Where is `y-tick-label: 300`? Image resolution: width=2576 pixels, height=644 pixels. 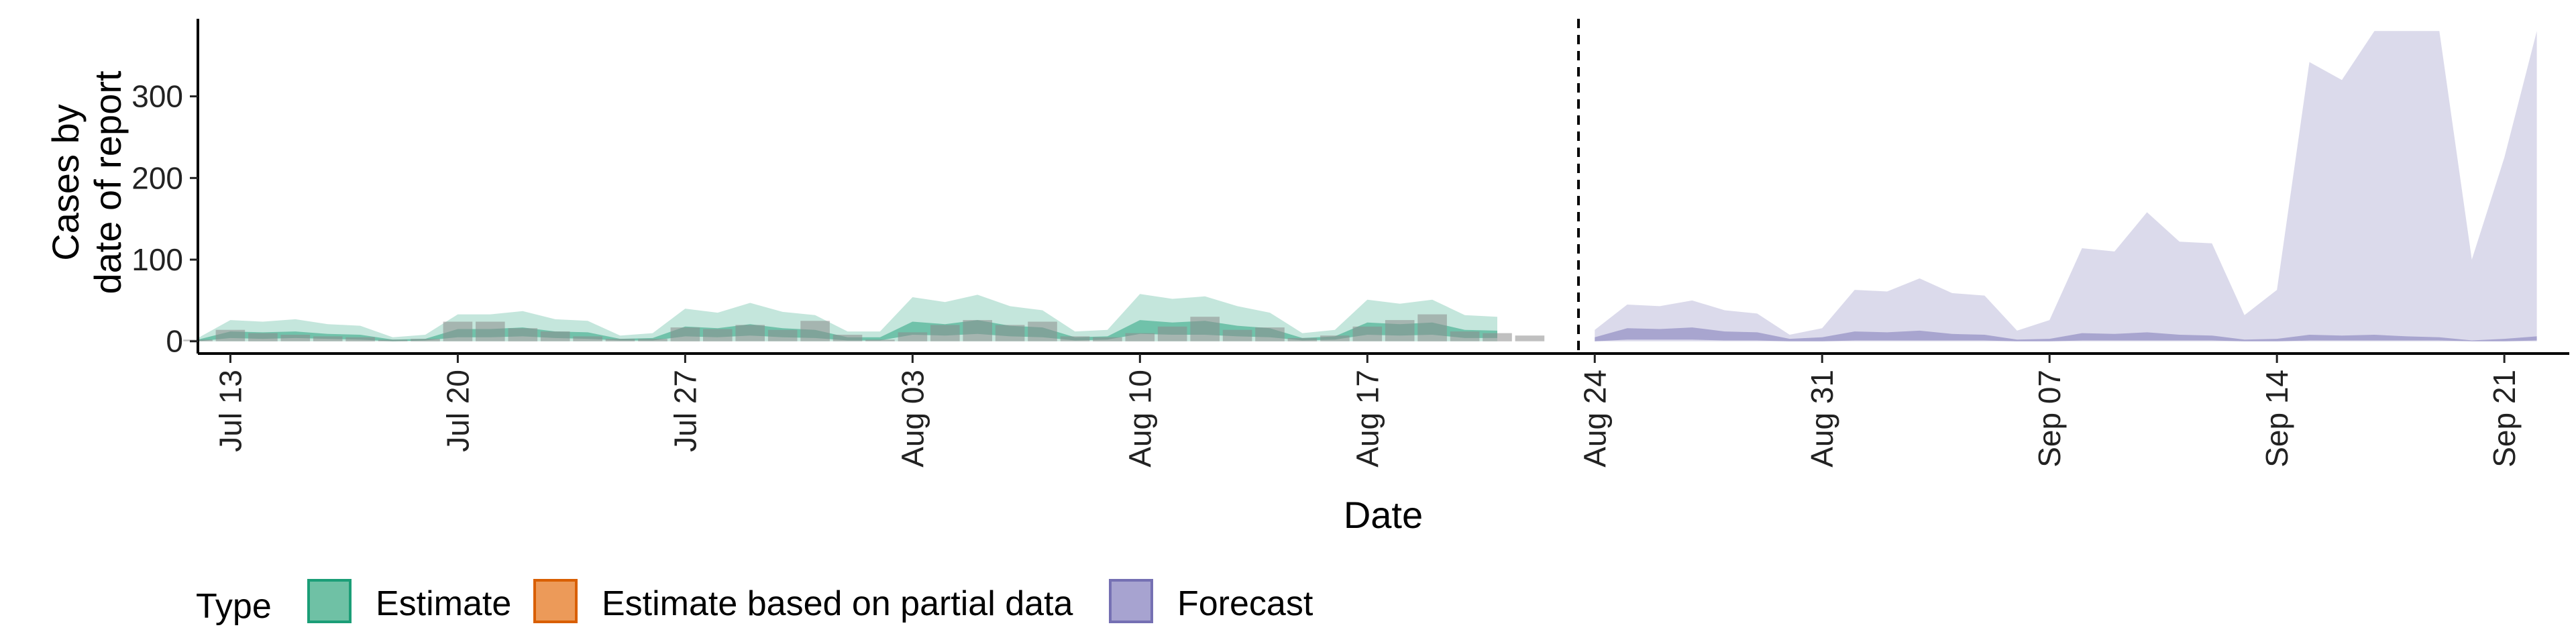 y-tick-label: 300 is located at coordinates (157, 96).